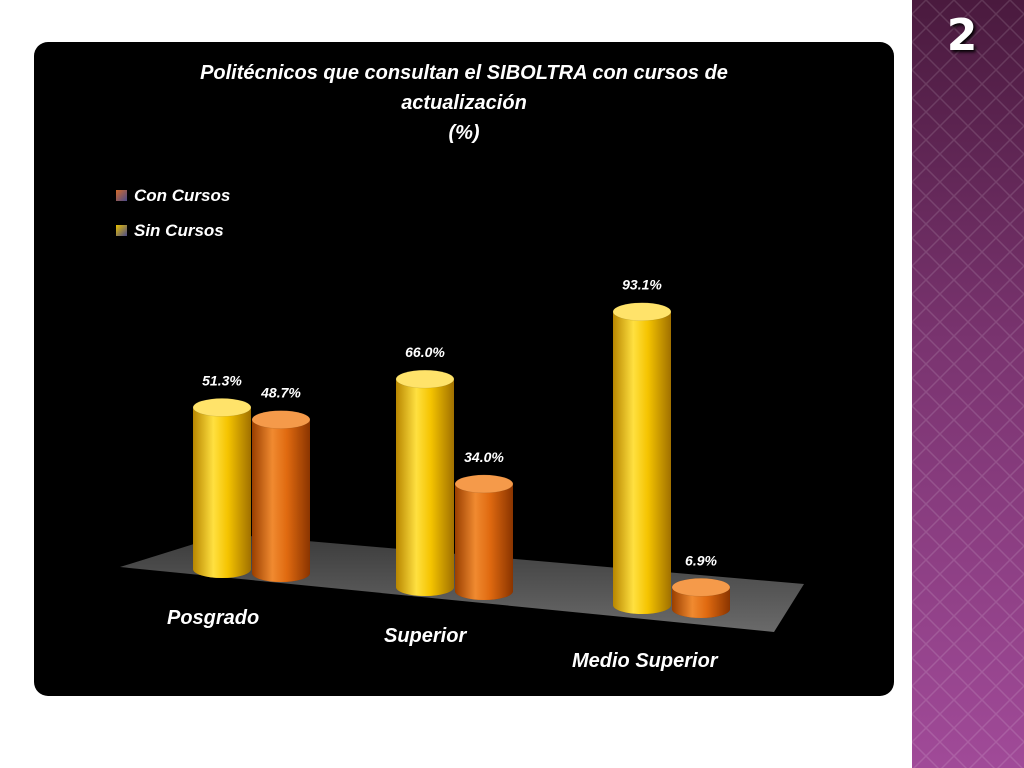 This screenshot has width=1024, height=768. I want to click on legend-item-sin-cursos: Sin Cursos, so click(173, 230).